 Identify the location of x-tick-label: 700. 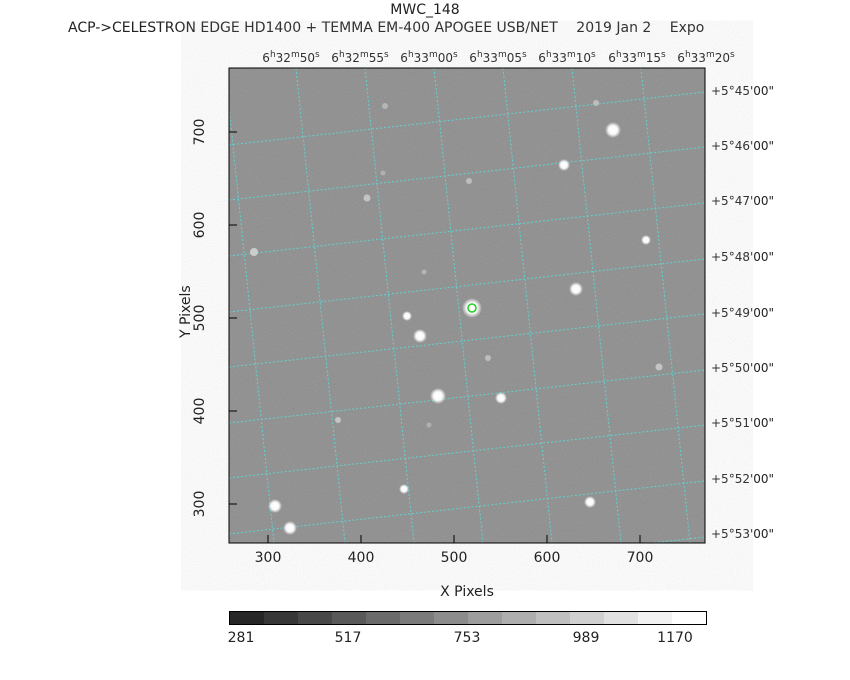
(640, 558).